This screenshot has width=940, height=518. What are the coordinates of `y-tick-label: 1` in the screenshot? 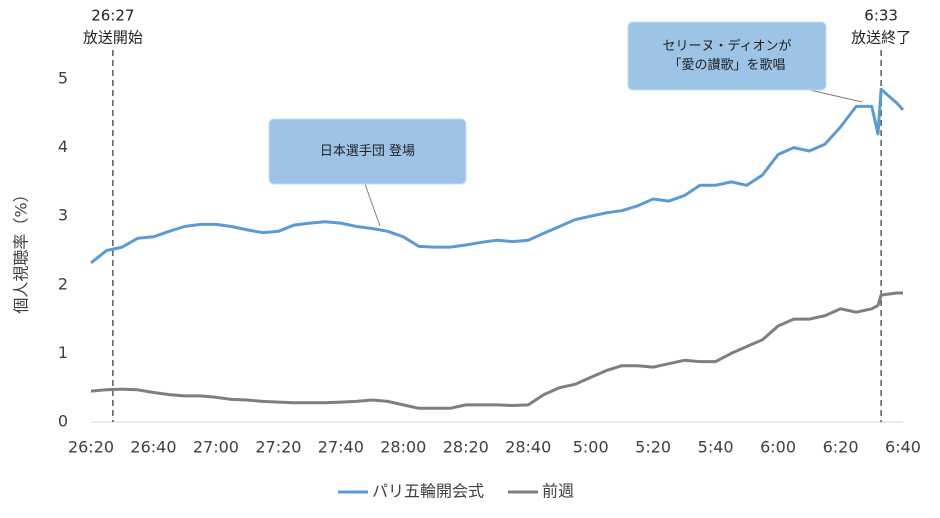 It's located at (63, 352).